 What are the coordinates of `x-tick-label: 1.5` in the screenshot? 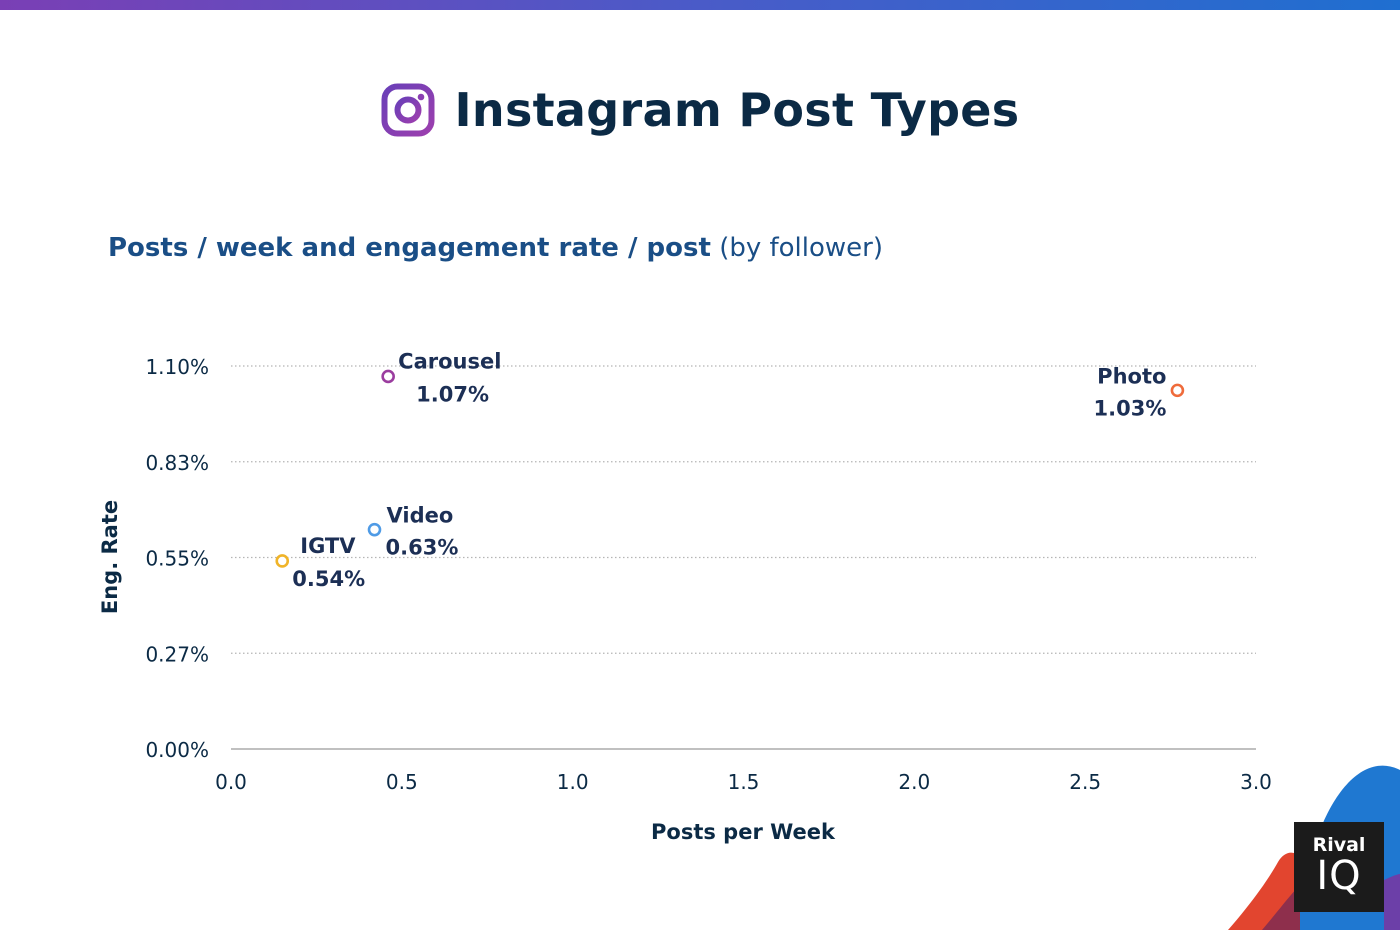 It's located at (744, 782).